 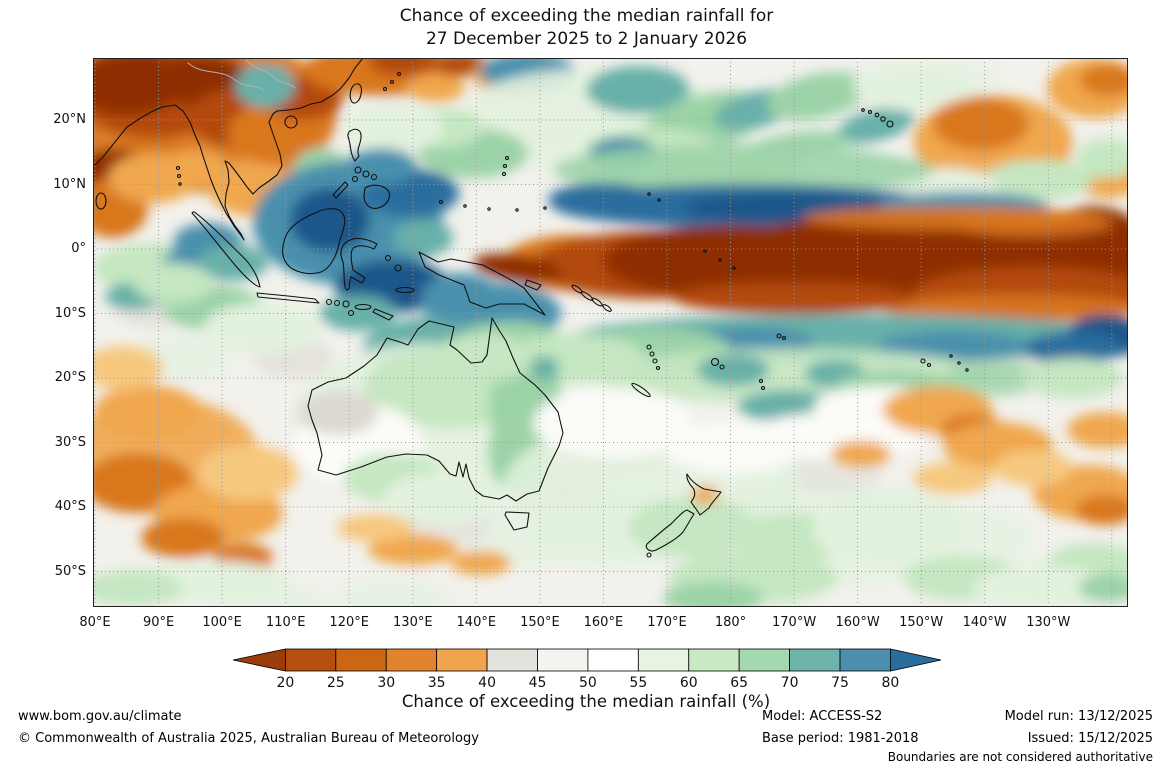 I want to click on lon-tick-label: 110°E, so click(x=285, y=622).